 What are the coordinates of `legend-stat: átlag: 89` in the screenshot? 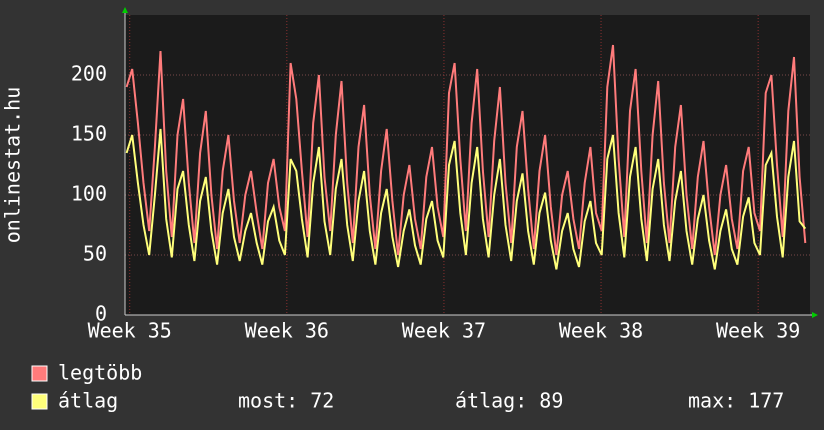 It's located at (509, 401).